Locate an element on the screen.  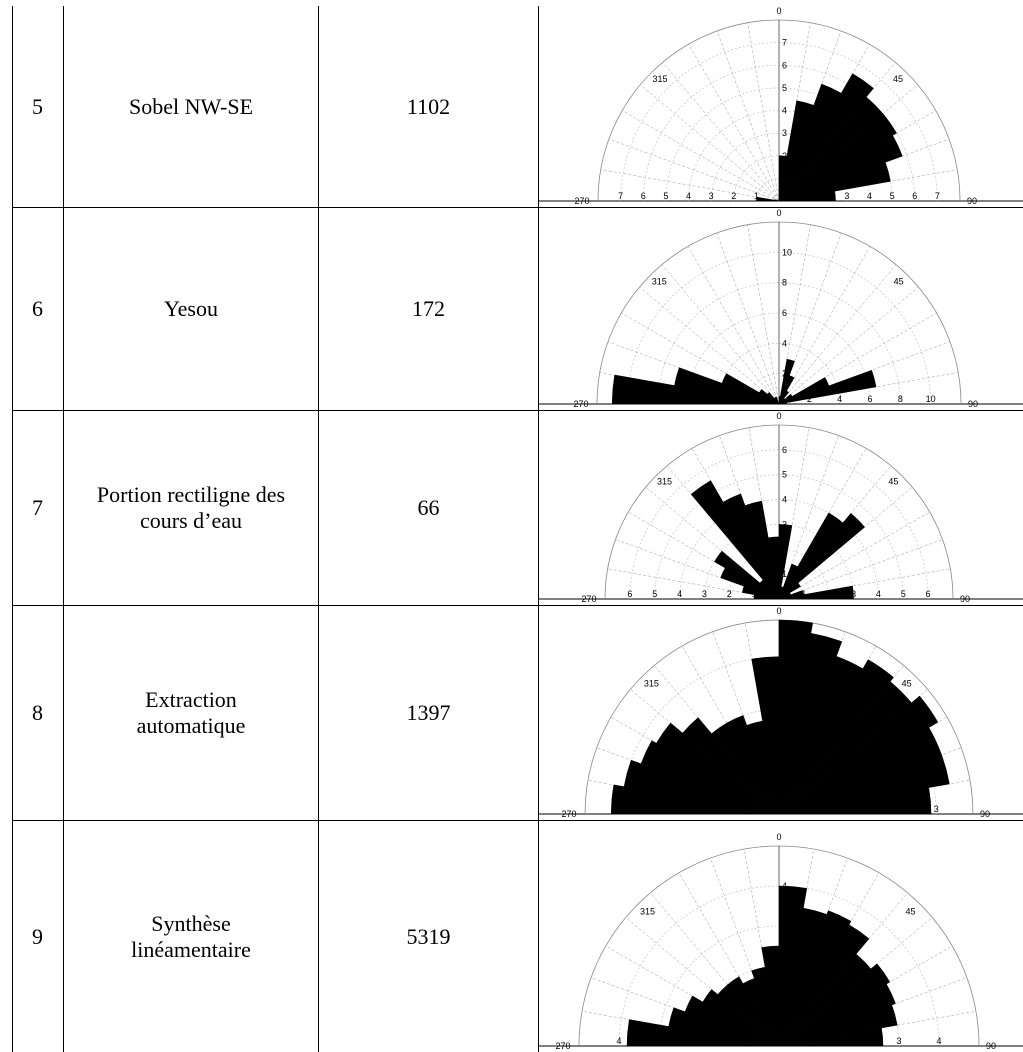
method-name-line: Synthèse is located at coordinates (191, 923).